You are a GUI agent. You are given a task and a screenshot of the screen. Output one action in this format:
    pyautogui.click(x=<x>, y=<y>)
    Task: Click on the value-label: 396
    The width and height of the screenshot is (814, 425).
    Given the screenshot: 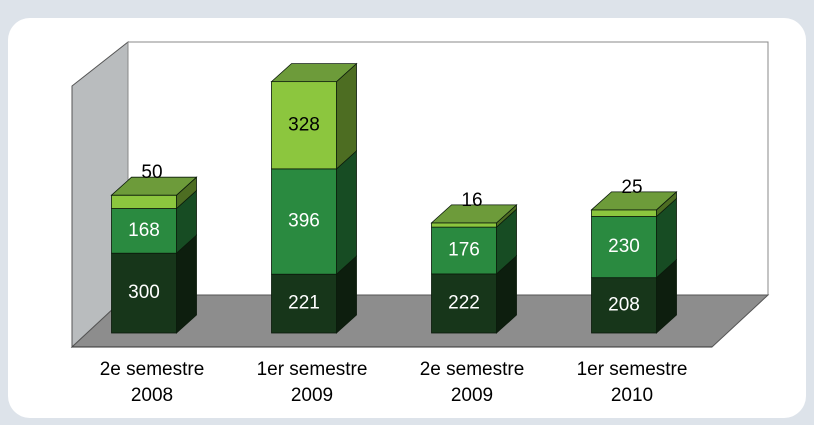 What is the action you would take?
    pyautogui.click(x=304, y=221)
    